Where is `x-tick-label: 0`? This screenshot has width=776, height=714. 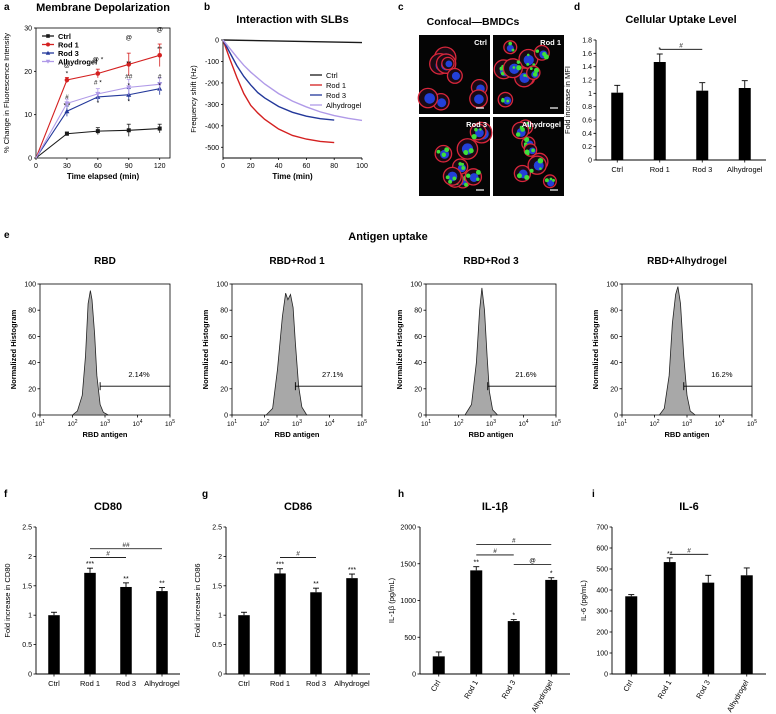 x-tick-label: 0 is located at coordinates (36, 166).